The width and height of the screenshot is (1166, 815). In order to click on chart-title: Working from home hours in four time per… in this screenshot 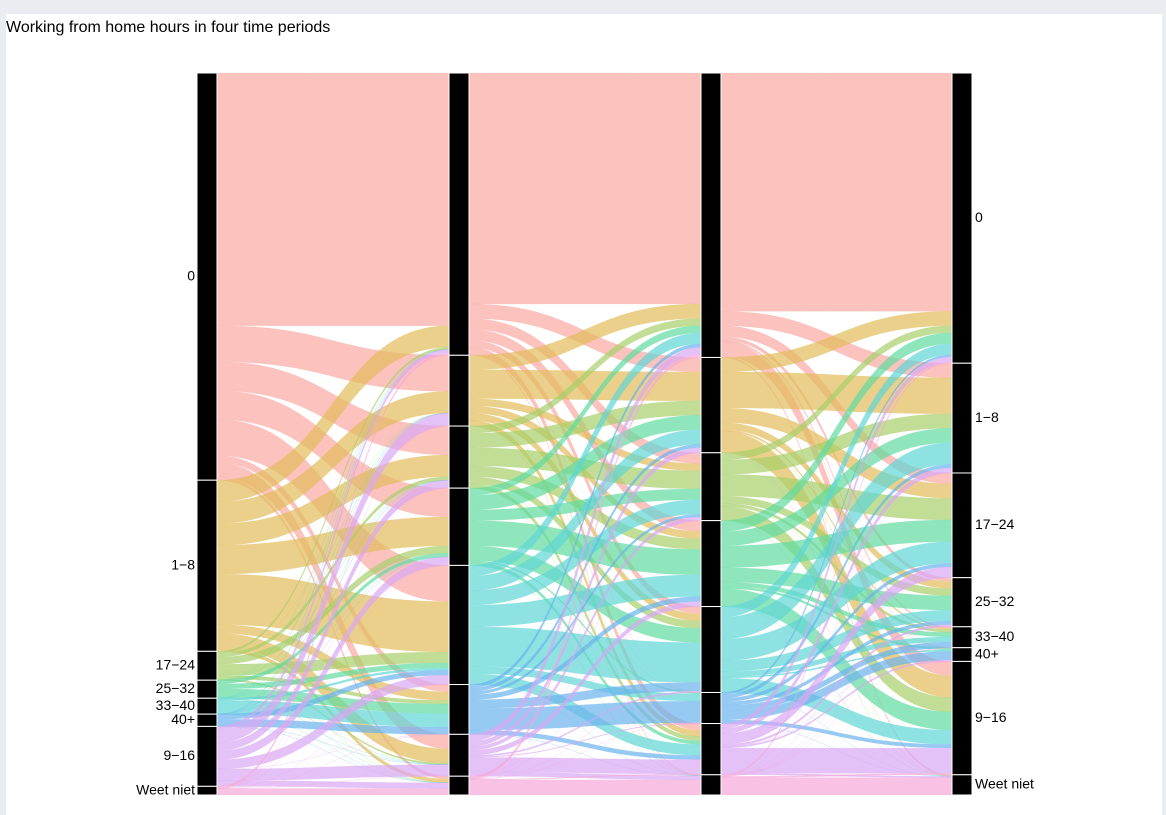, I will do `click(168, 27)`.